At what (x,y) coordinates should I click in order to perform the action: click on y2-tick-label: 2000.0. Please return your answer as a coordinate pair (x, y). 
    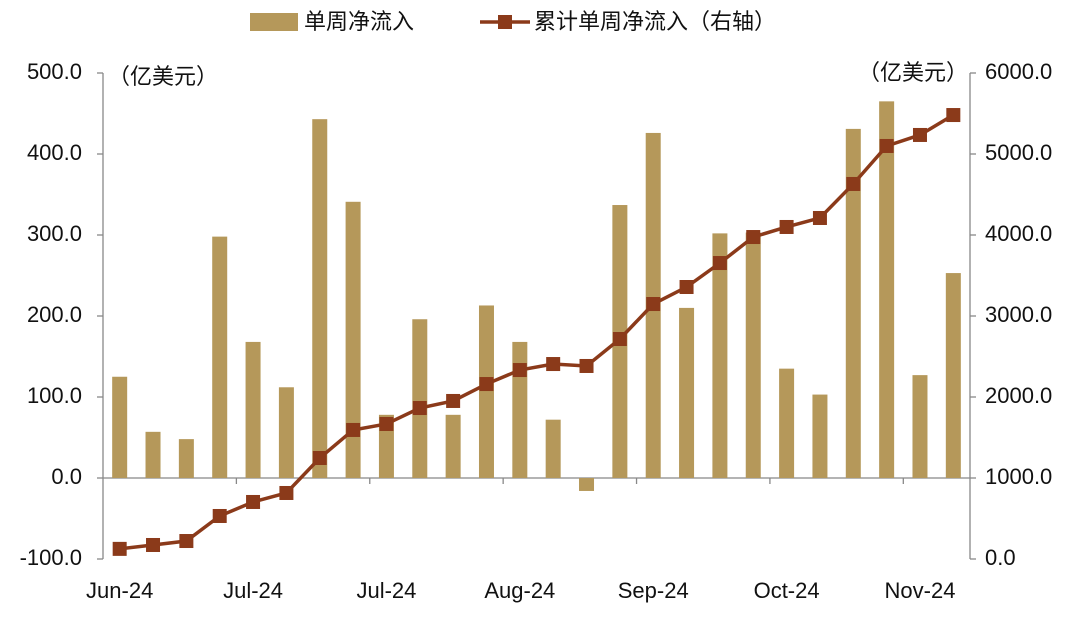
    Looking at the image, I should click on (1018, 395).